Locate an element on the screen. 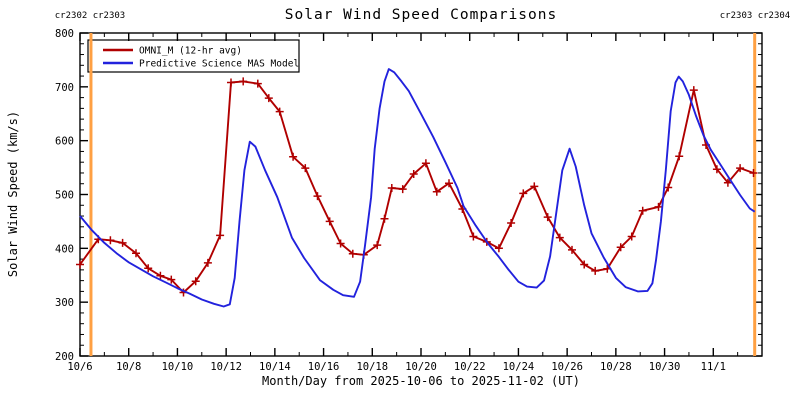 Image resolution: width=800 pixels, height=400 pixels. y-tick-label: 200 is located at coordinates (64, 357).